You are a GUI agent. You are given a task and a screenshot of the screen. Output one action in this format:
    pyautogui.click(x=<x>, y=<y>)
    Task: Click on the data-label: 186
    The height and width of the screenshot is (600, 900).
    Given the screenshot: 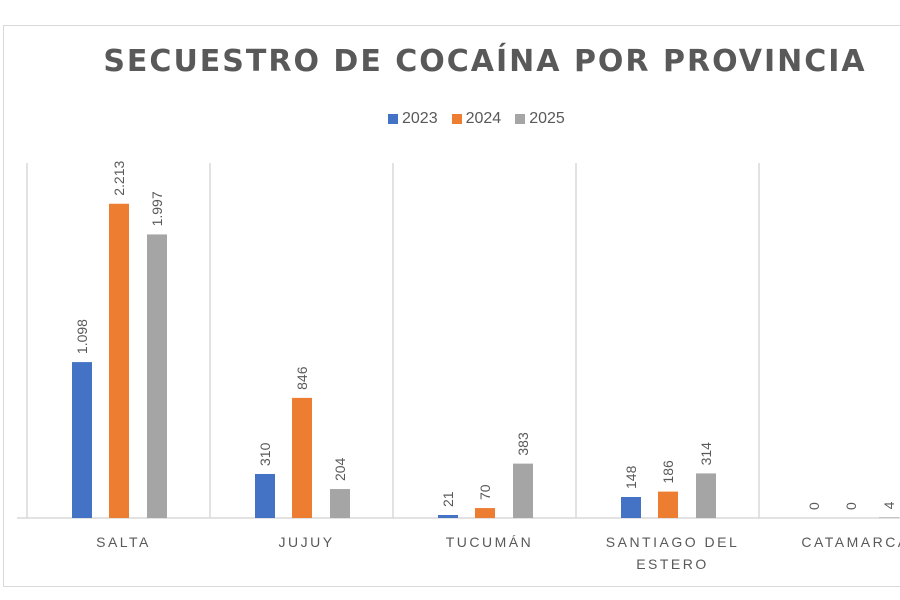 What is the action you would take?
    pyautogui.click(x=668, y=472)
    